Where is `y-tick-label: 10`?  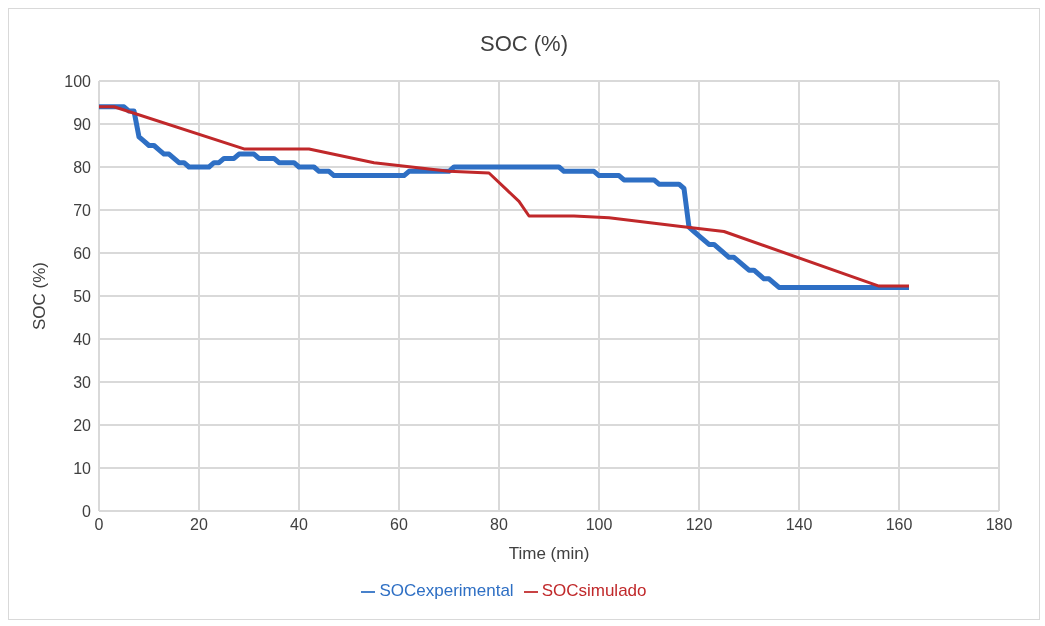 y-tick-label: 10 is located at coordinates (82, 468).